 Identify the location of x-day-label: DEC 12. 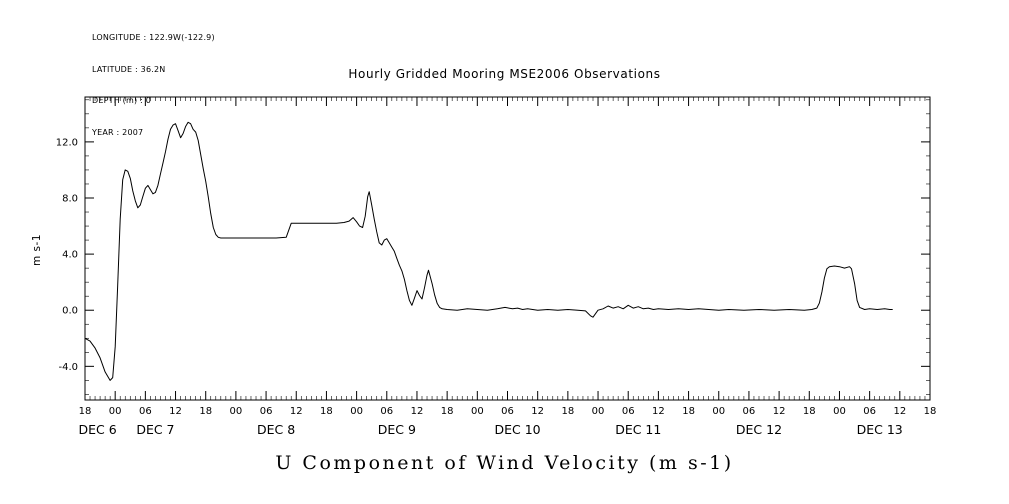
(759, 429).